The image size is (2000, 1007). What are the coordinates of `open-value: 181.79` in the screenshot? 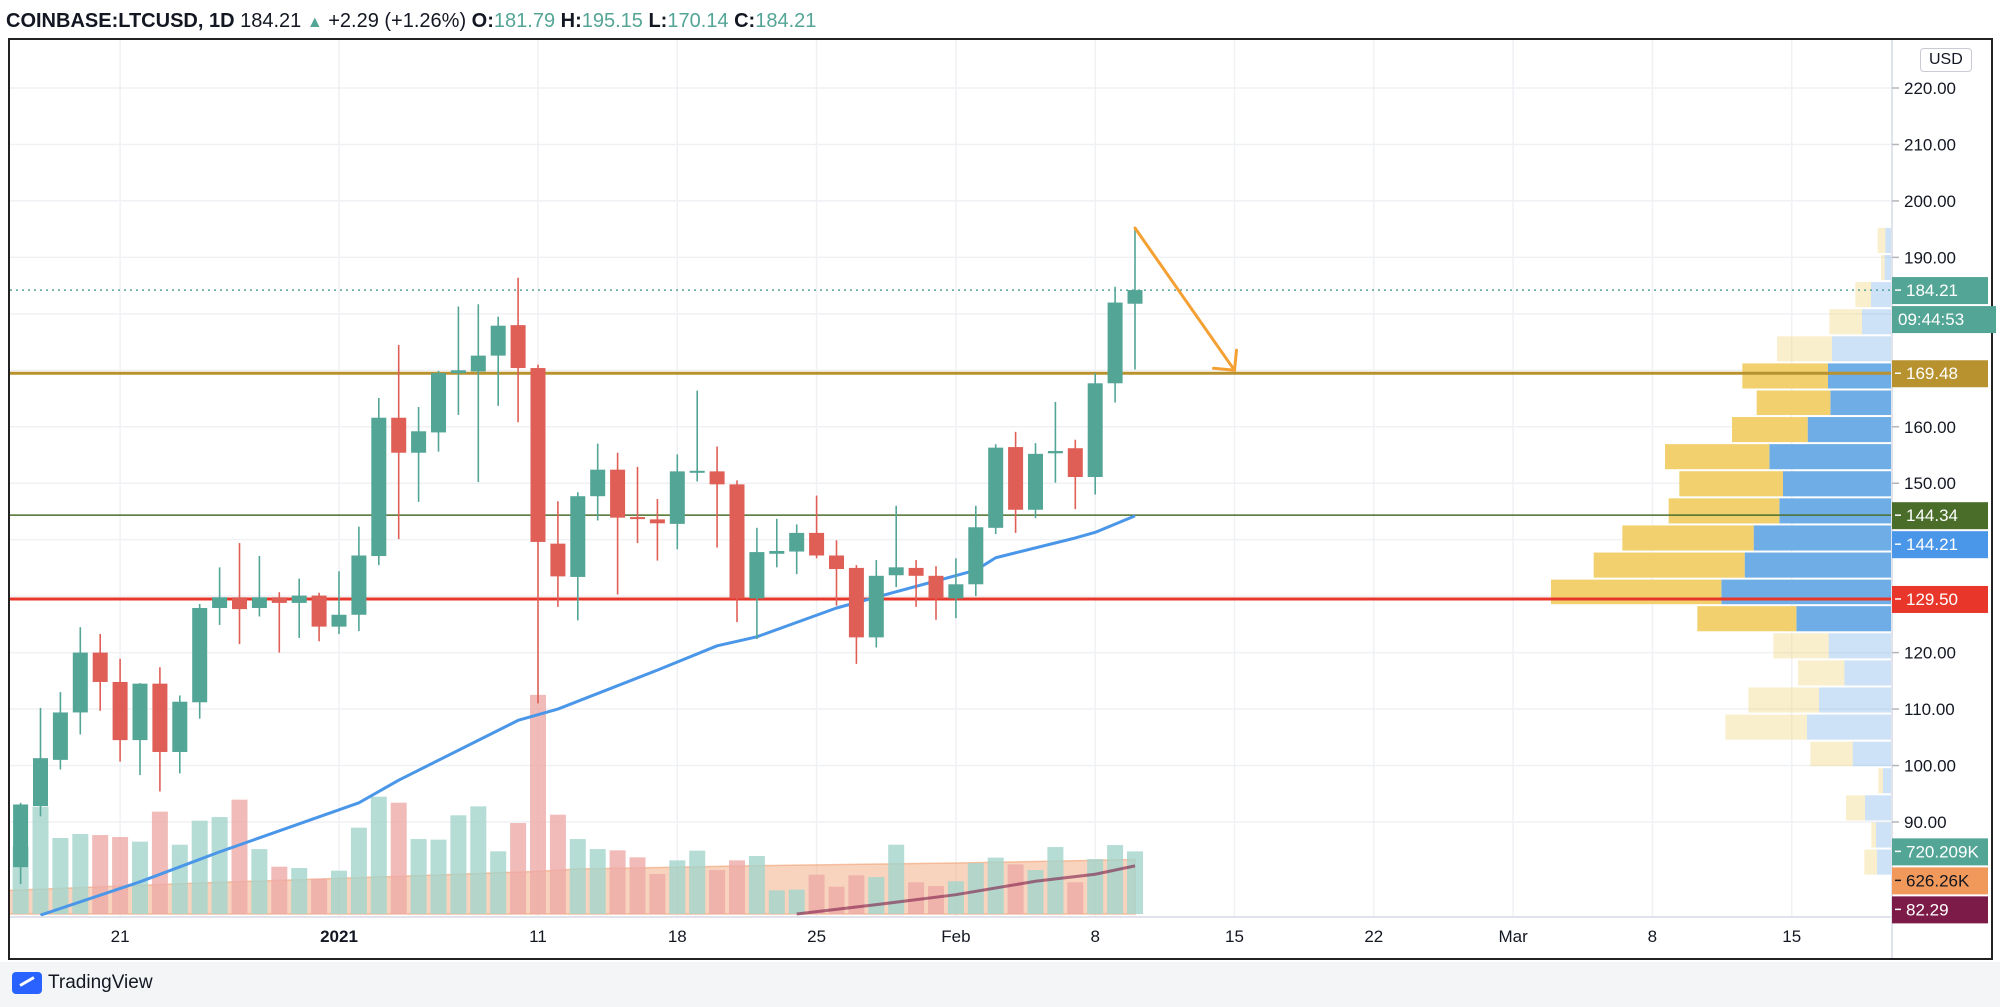 It's located at (524, 21).